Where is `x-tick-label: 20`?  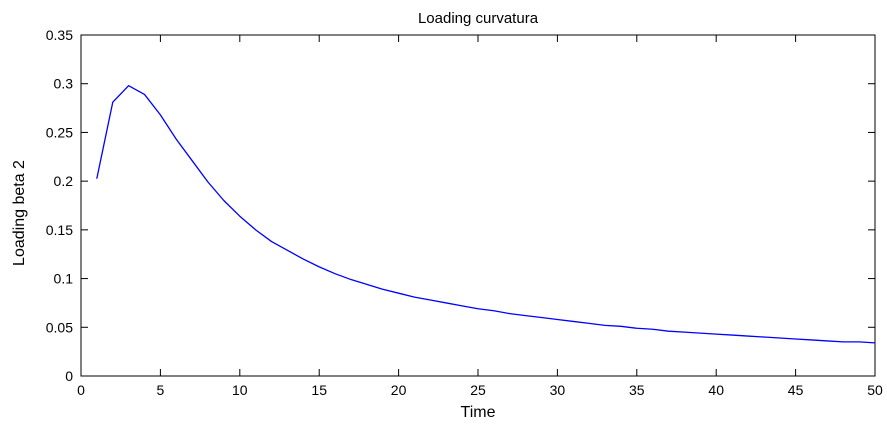
x-tick-label: 20 is located at coordinates (399, 390).